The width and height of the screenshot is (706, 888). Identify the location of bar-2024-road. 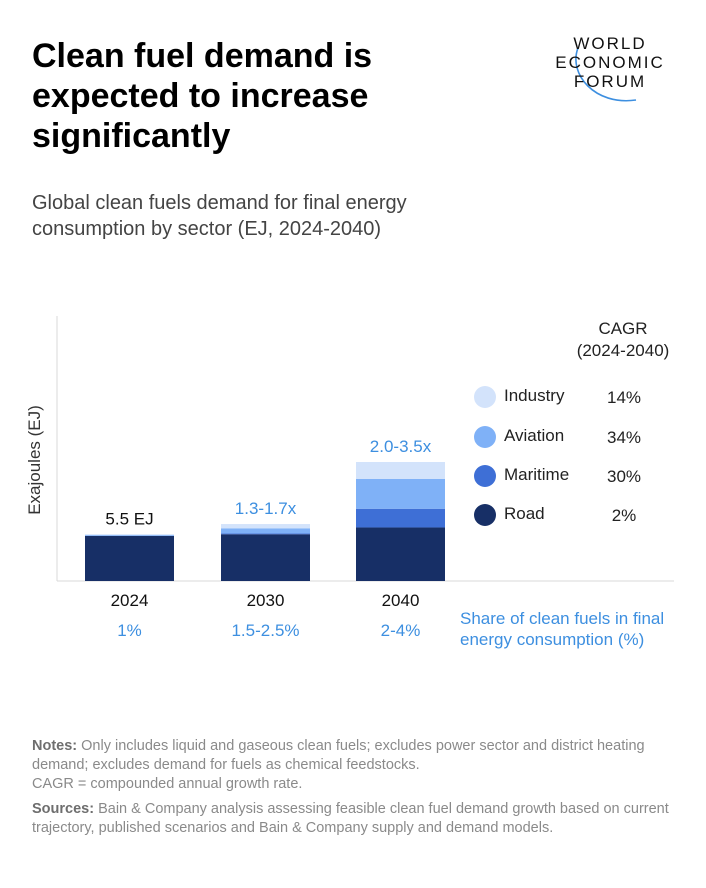
(129, 558).